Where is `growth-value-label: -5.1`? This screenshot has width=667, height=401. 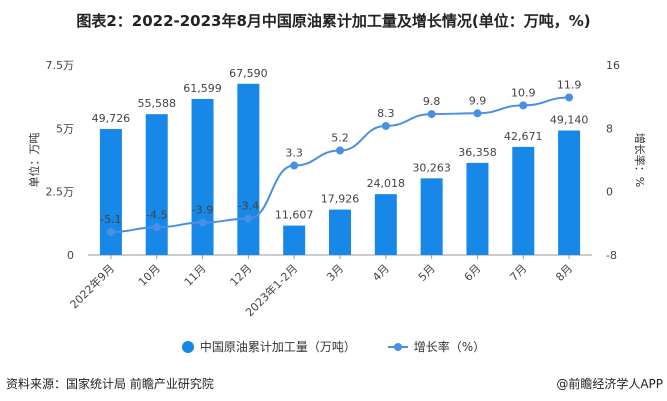
growth-value-label: -5.1 is located at coordinates (110, 219).